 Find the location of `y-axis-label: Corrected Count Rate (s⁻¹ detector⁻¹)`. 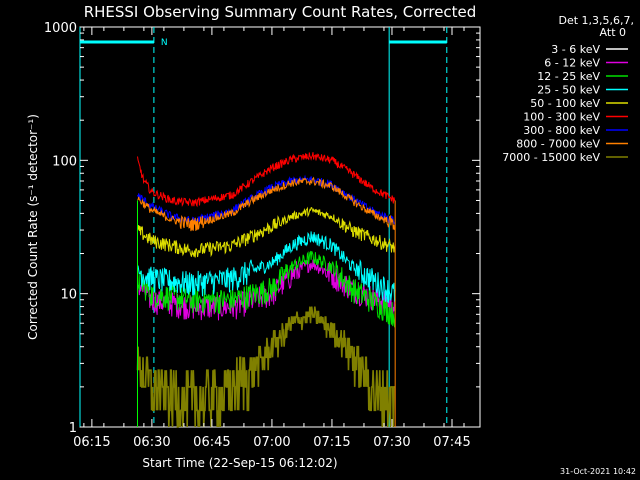

y-axis-label: Corrected Count Rate (s⁻¹ detector⁻¹) is located at coordinates (33, 227).